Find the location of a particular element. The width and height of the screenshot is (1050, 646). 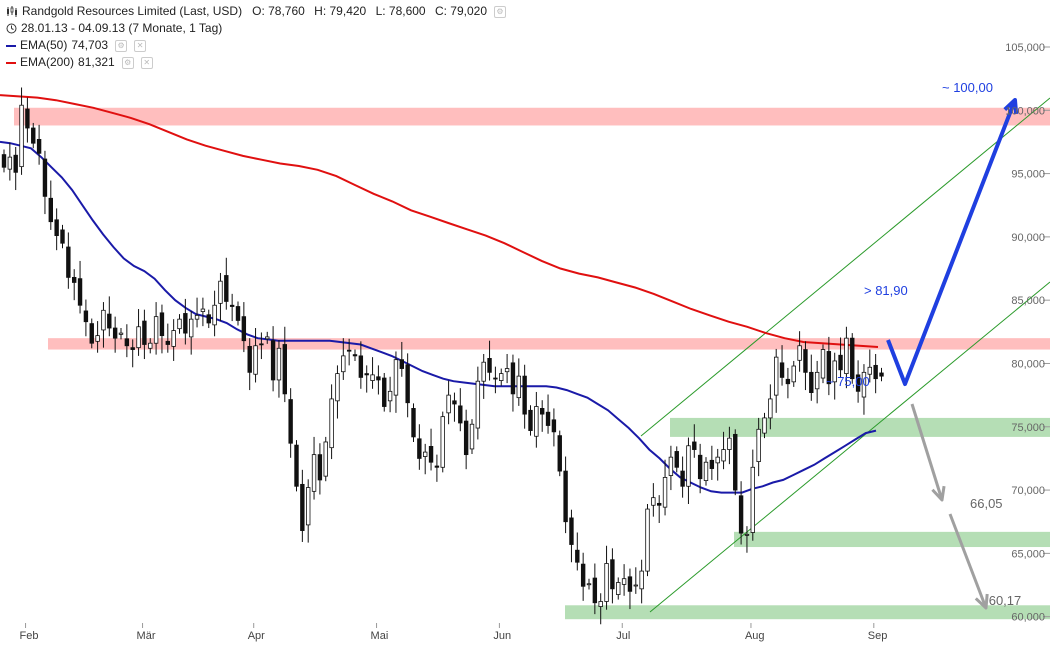

x-tick-label: Apr is located at coordinates (256, 636).